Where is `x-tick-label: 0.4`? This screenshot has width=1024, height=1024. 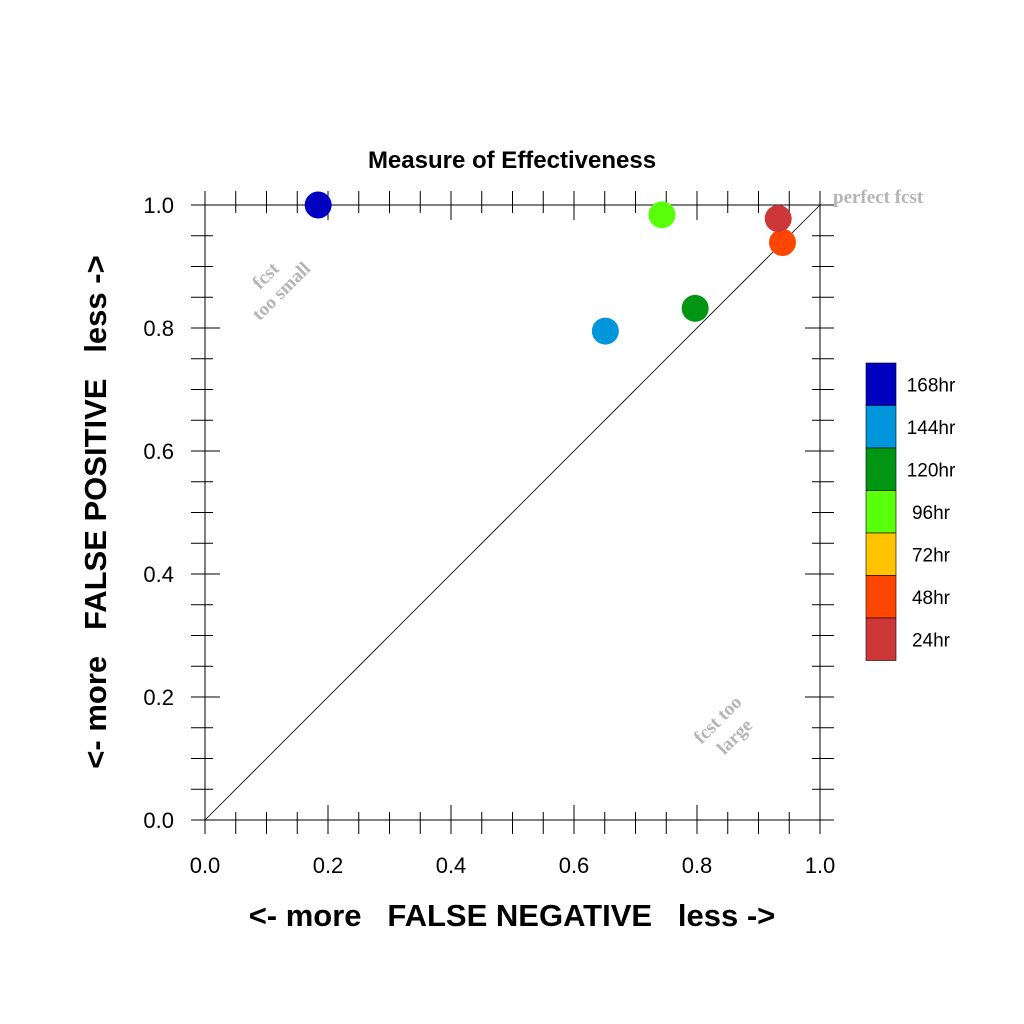 x-tick-label: 0.4 is located at coordinates (451, 865).